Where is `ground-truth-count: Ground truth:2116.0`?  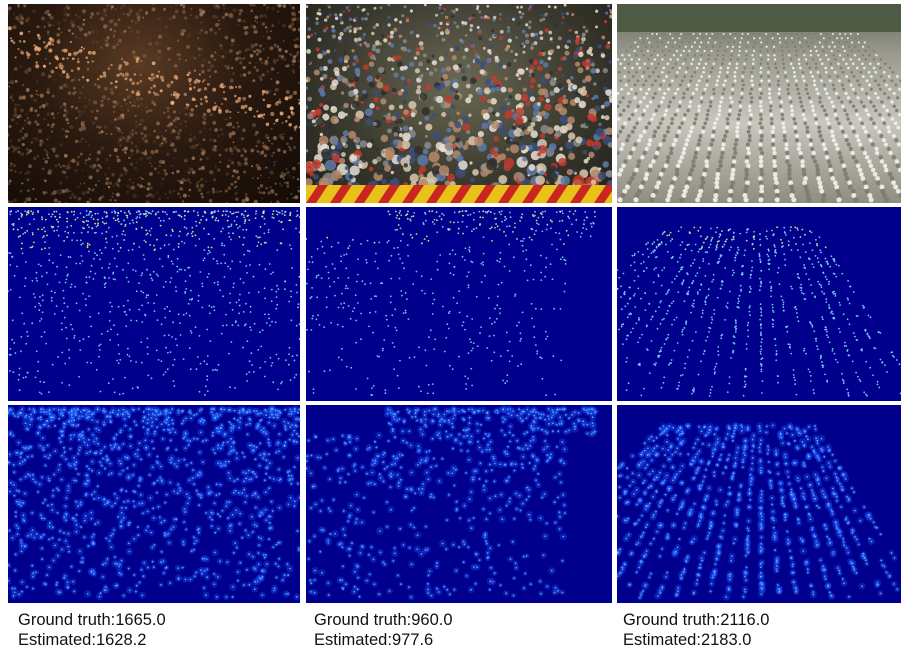 ground-truth-count: Ground truth:2116.0 is located at coordinates (696, 620).